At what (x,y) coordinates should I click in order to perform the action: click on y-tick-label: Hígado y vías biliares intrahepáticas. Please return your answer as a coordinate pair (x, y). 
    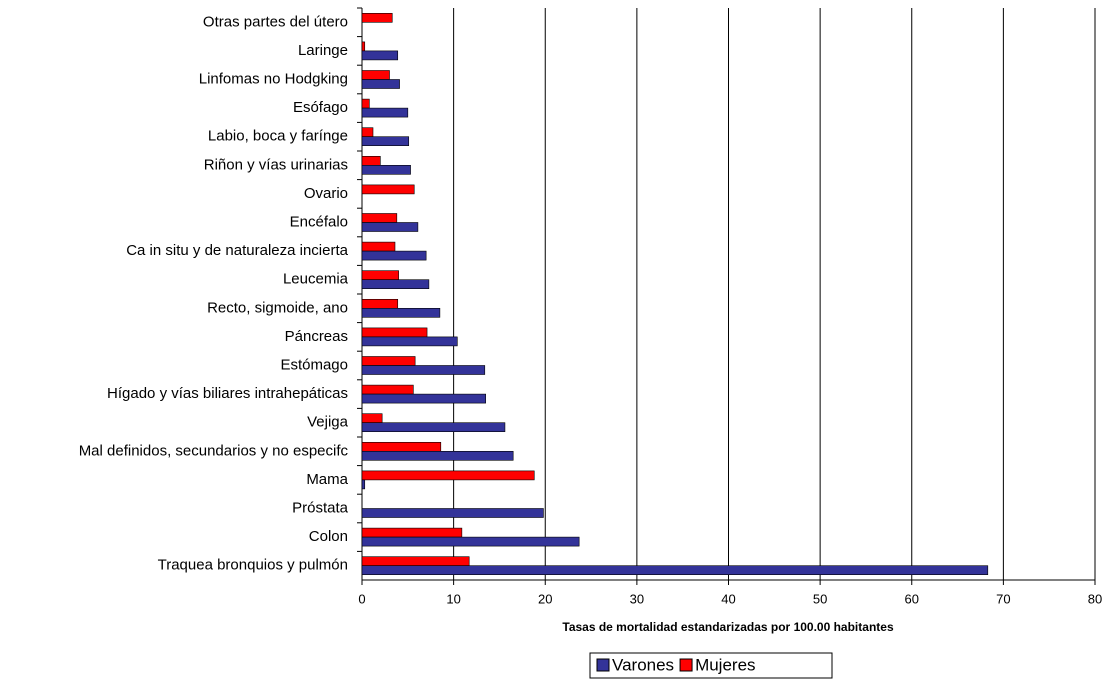
    Looking at the image, I should click on (227, 393).